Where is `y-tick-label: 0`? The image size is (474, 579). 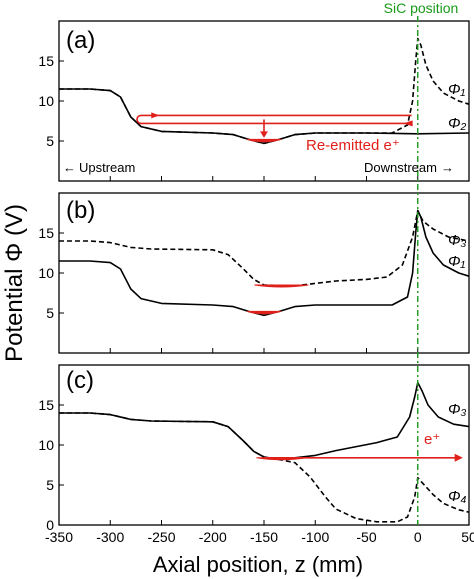 y-tick-label: 0 is located at coordinates (50, 525).